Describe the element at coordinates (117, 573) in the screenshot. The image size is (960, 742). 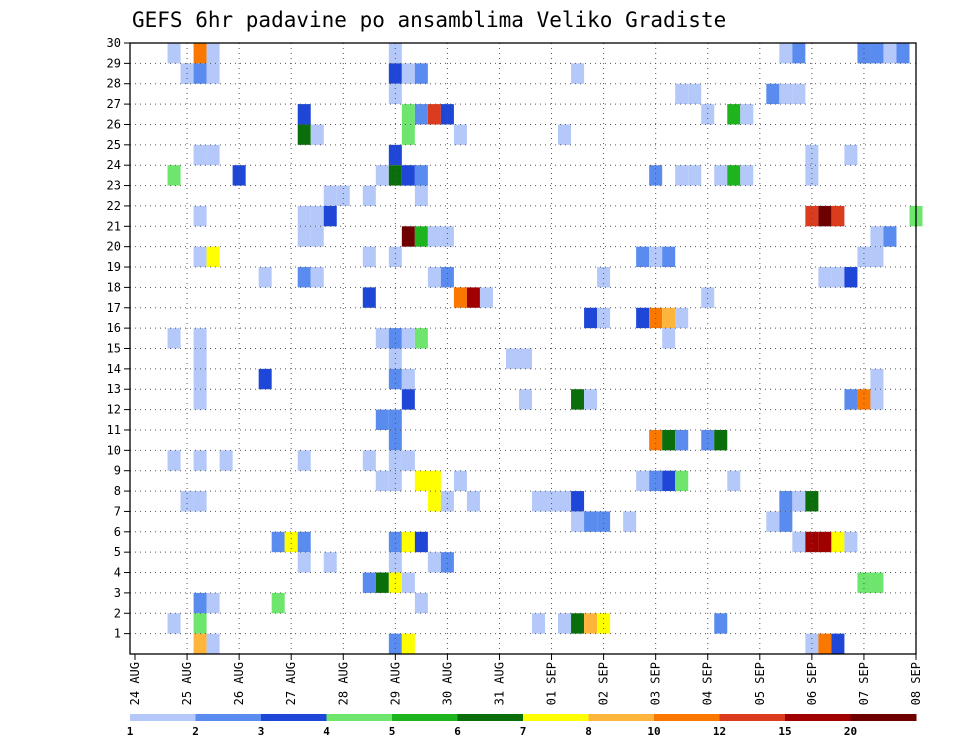
I see `y-tick-label: 4` at that location.